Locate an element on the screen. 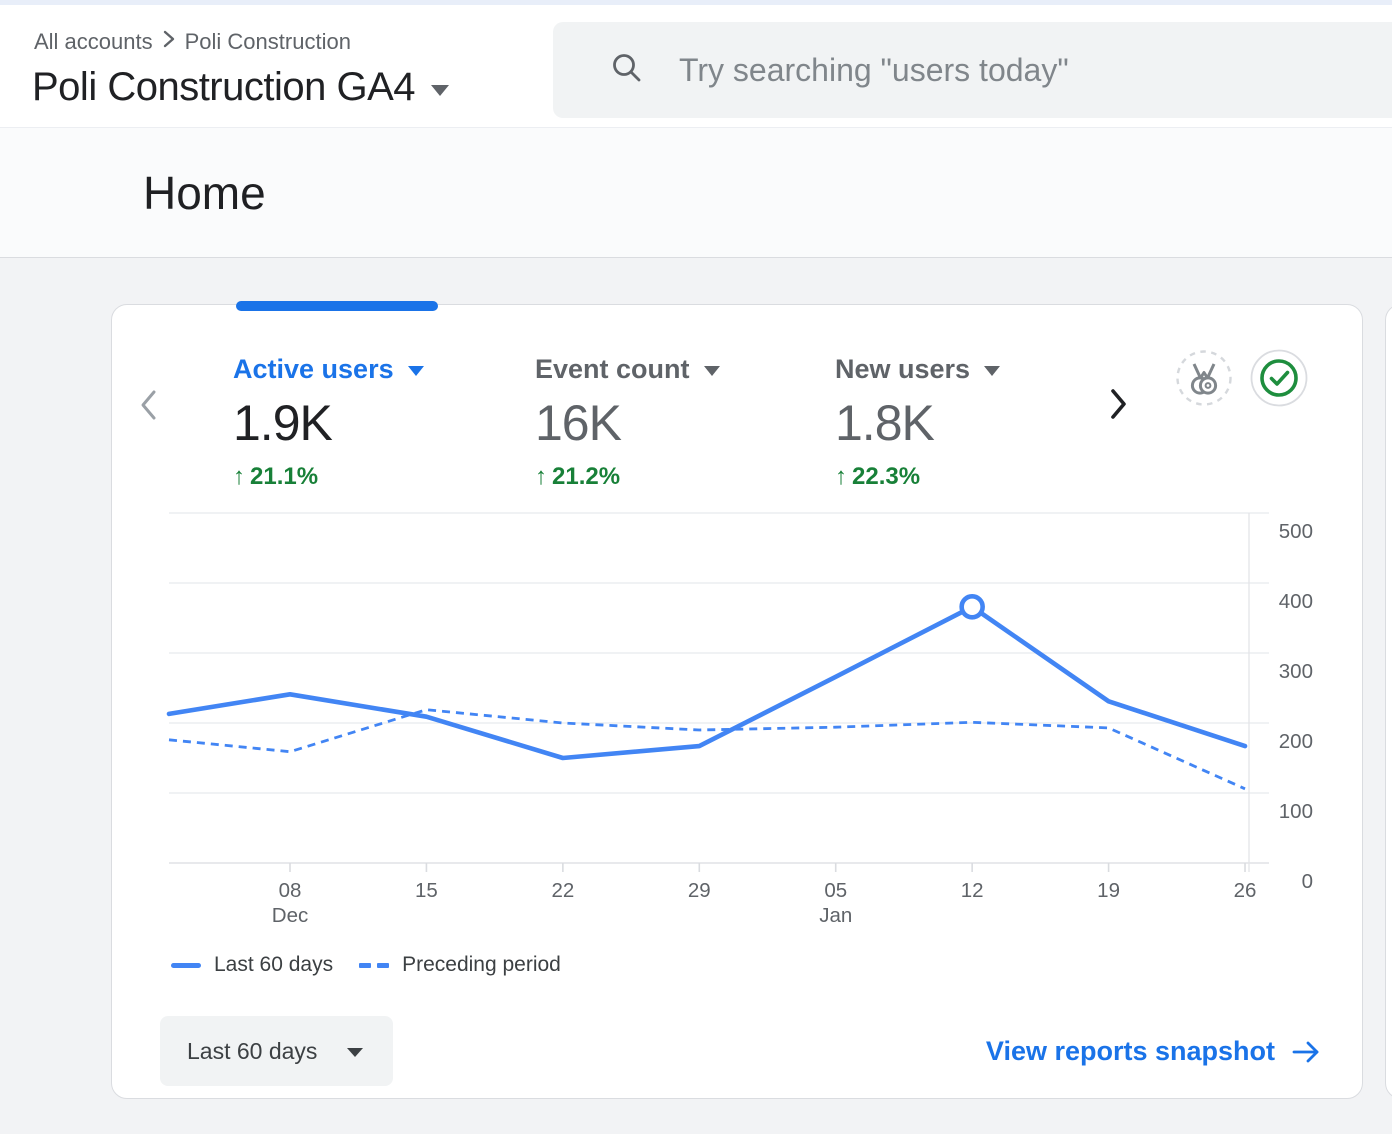 This screenshot has width=1392, height=1134. chevron-right-icon is located at coordinates (1118, 404).